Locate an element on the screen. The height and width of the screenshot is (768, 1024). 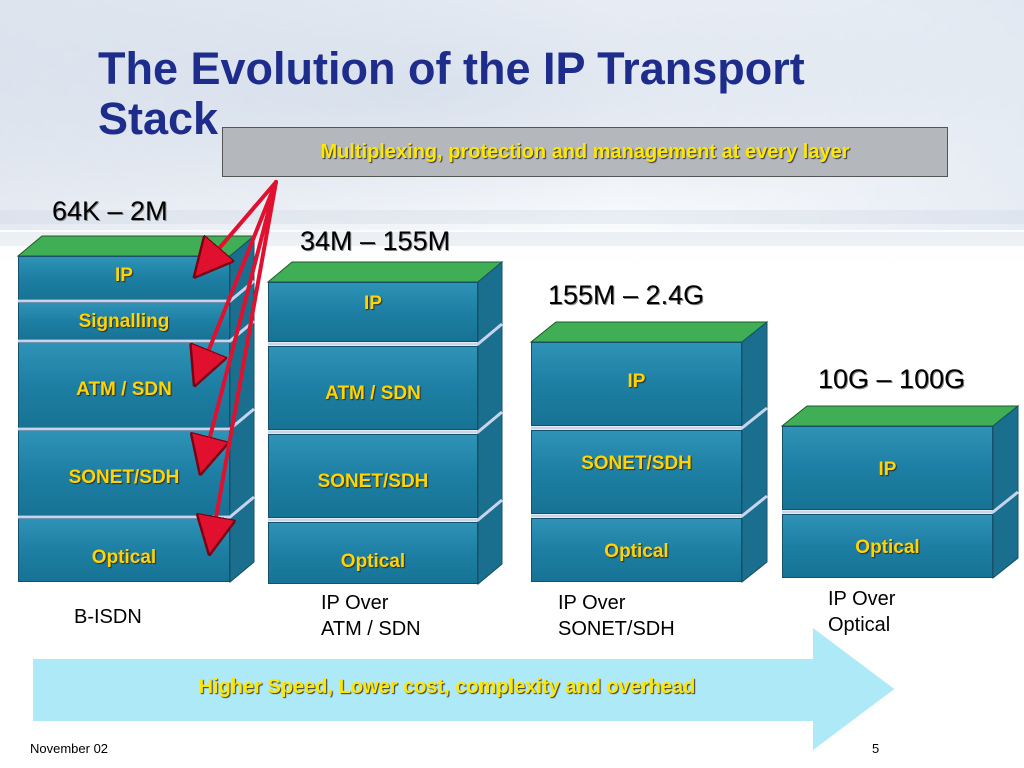
stack-ip-over-sonet: IP SONET/SDH Optical is located at coordinates (636, 462).